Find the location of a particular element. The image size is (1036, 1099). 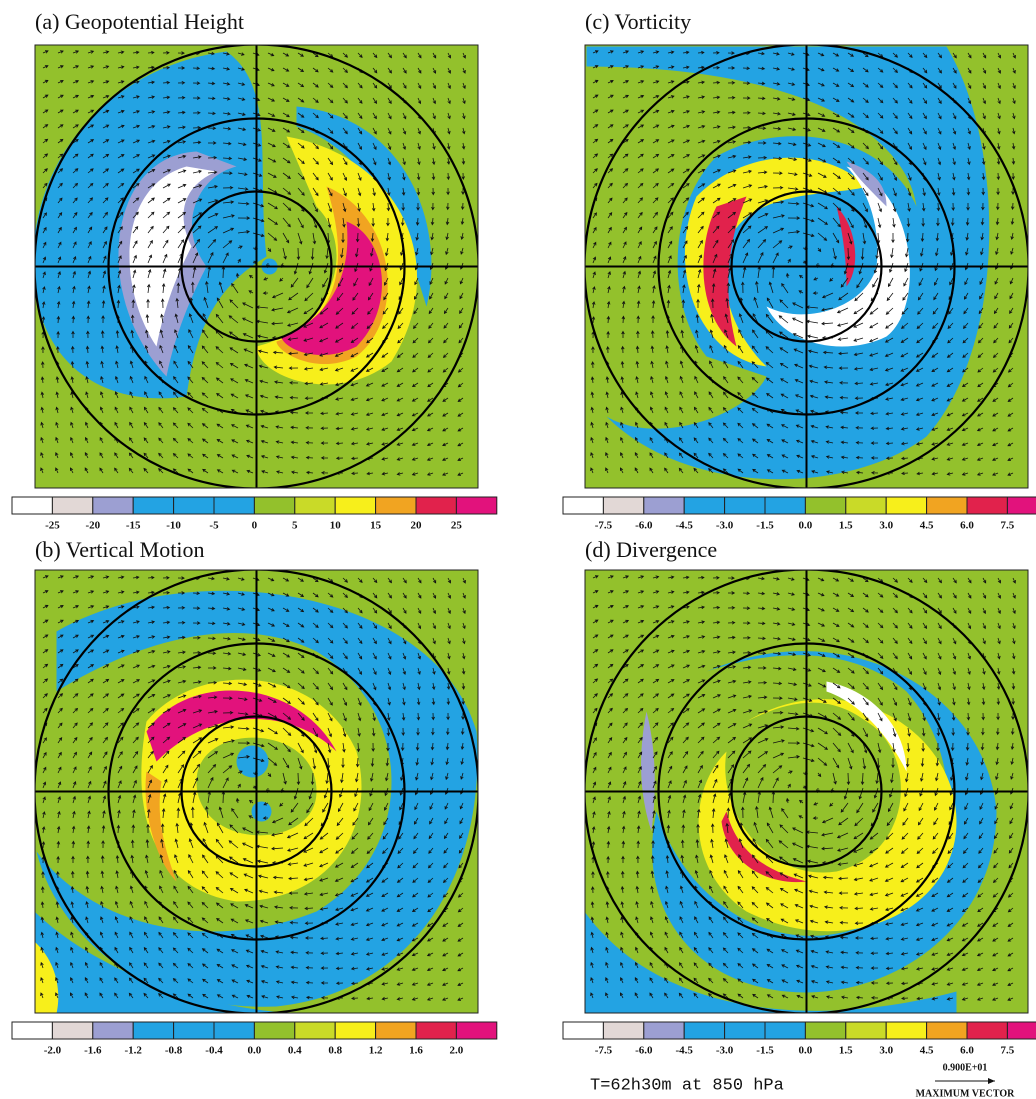

colorbar-label: -5 is located at coordinates (214, 526).